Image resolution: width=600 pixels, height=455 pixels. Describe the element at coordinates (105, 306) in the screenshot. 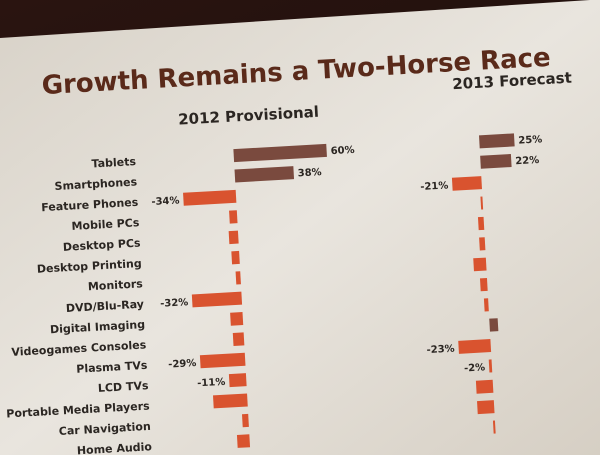

I see `category-label: DVD/Blu-Ray` at that location.